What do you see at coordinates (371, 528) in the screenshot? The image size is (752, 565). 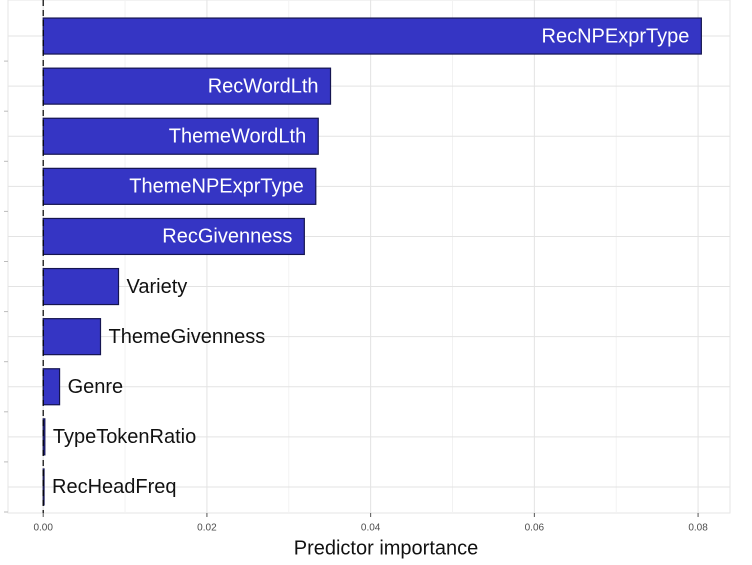 I see `x-tick-label: 0.04` at bounding box center [371, 528].